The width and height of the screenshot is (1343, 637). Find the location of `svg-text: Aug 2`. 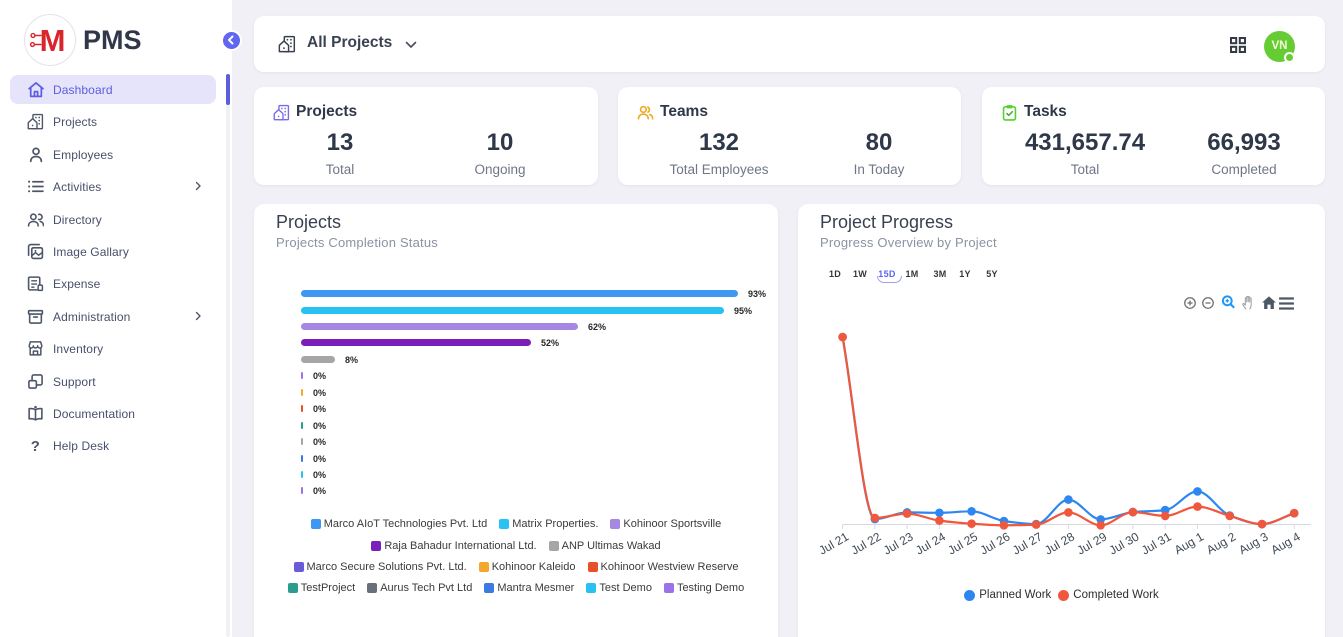

svg-text: Aug 2 is located at coordinates (1221, 543).